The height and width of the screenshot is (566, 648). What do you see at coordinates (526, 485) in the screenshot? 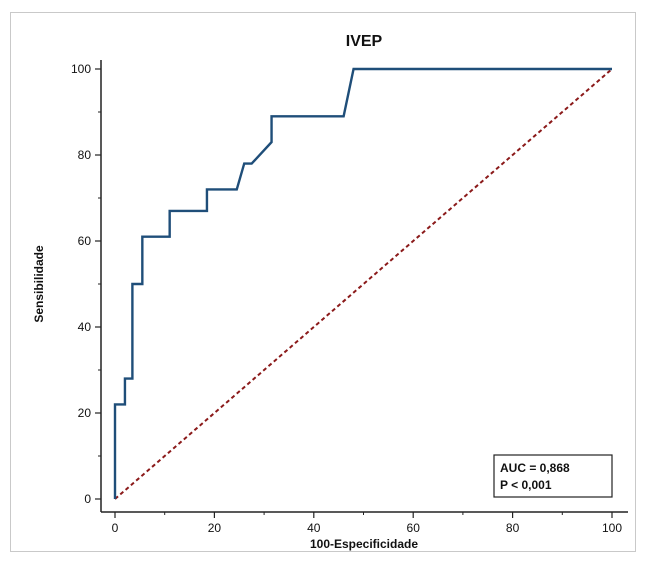
I see `p-value: P < 0,001` at bounding box center [526, 485].